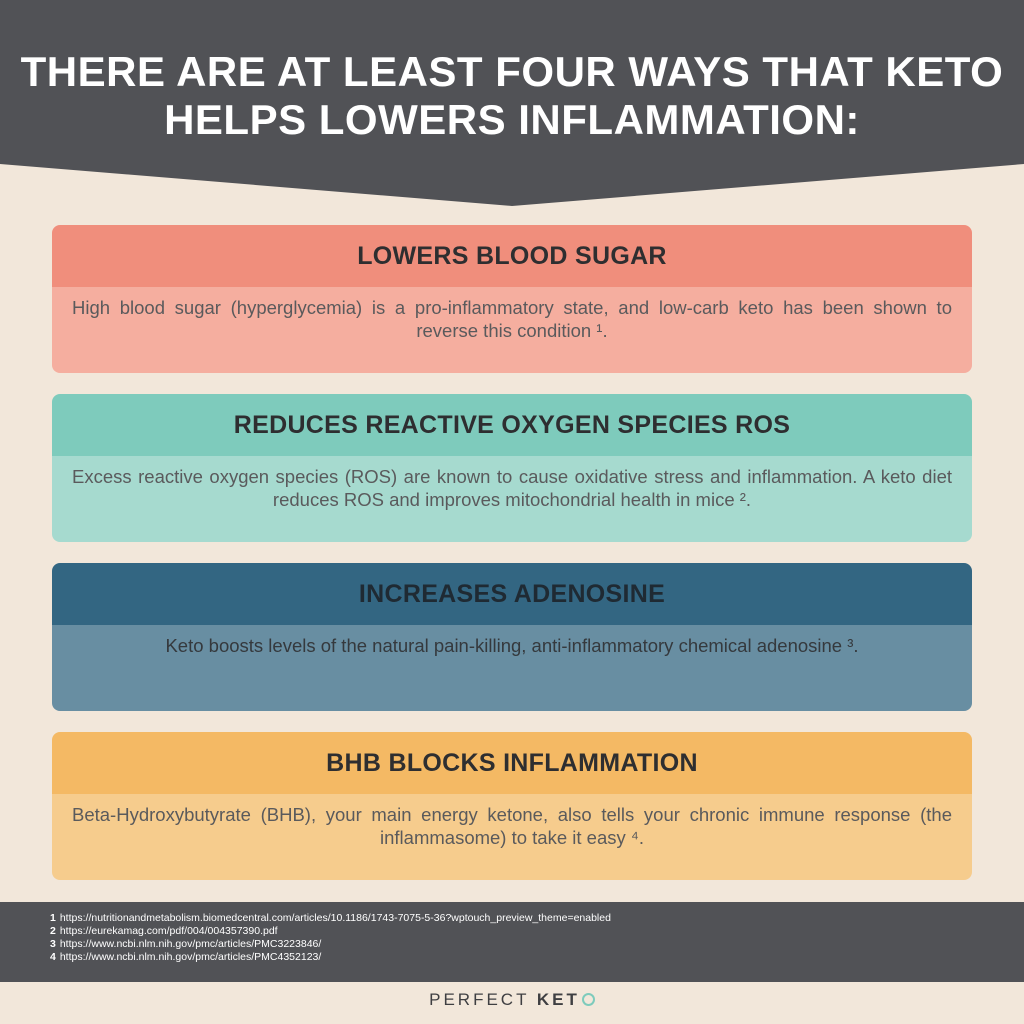 The height and width of the screenshot is (1024, 1024). I want to click on brand-logo: PERFECT KET, so click(512, 1000).